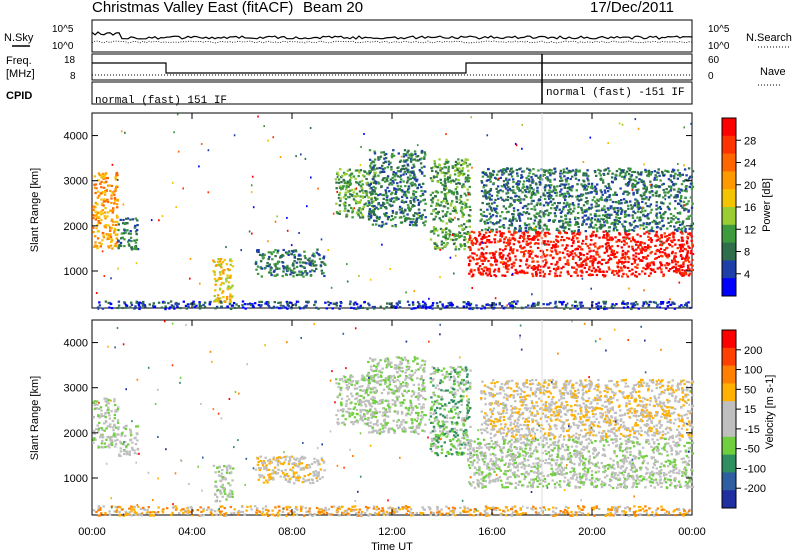  Describe the element at coordinates (192, 8) in the screenshot. I see `station-title: Christmas Valley East (fitACF)` at that location.